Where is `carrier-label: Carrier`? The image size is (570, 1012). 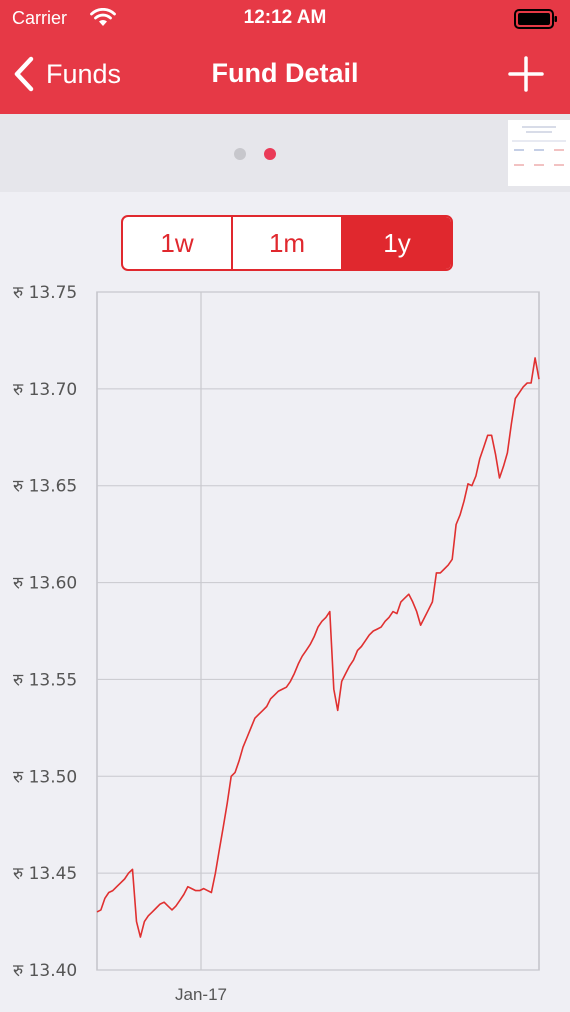
carrier-label: Carrier is located at coordinates (40, 18).